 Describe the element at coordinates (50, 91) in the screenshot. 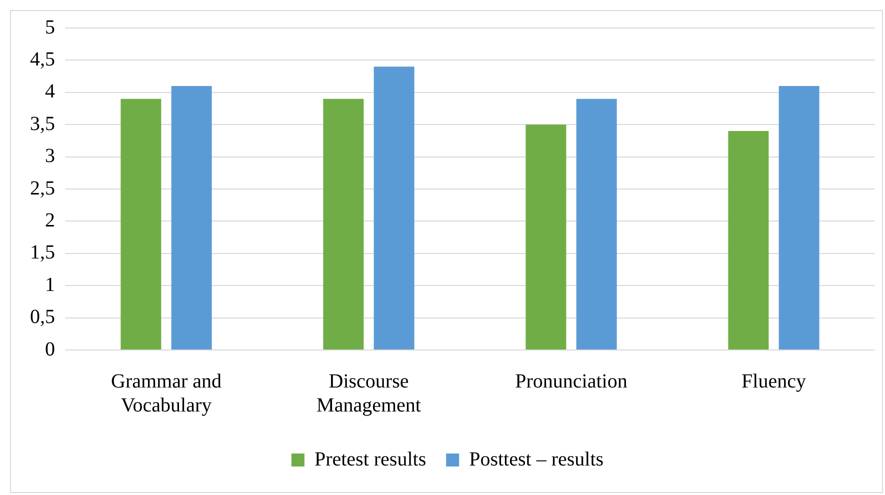

I see `y-tick-label: 4` at that location.